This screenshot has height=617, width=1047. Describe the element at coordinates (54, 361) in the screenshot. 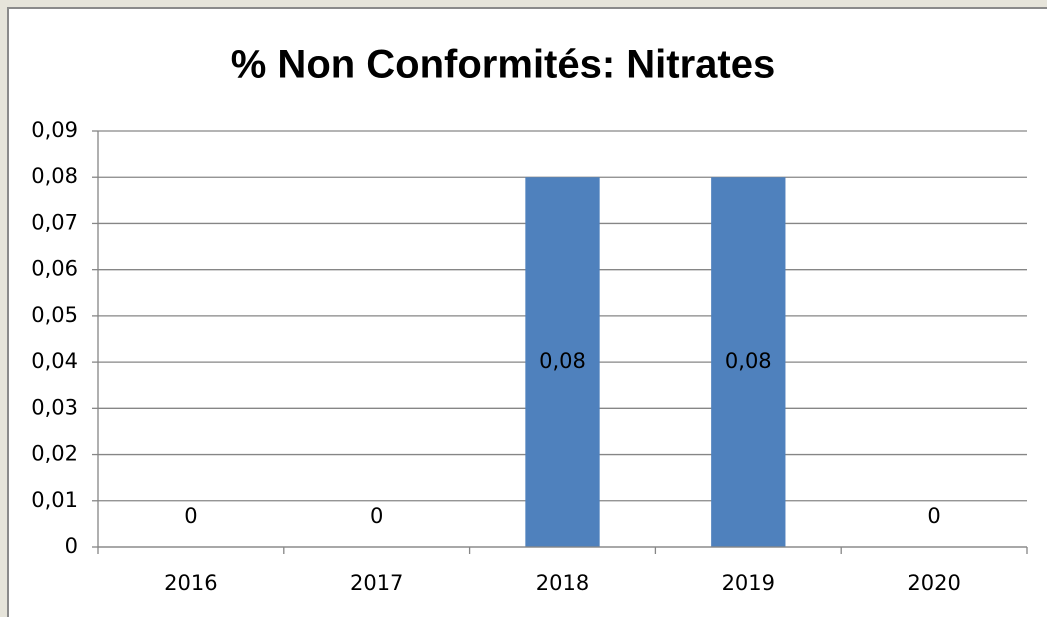

I see `y-tick-label: 0,04` at that location.